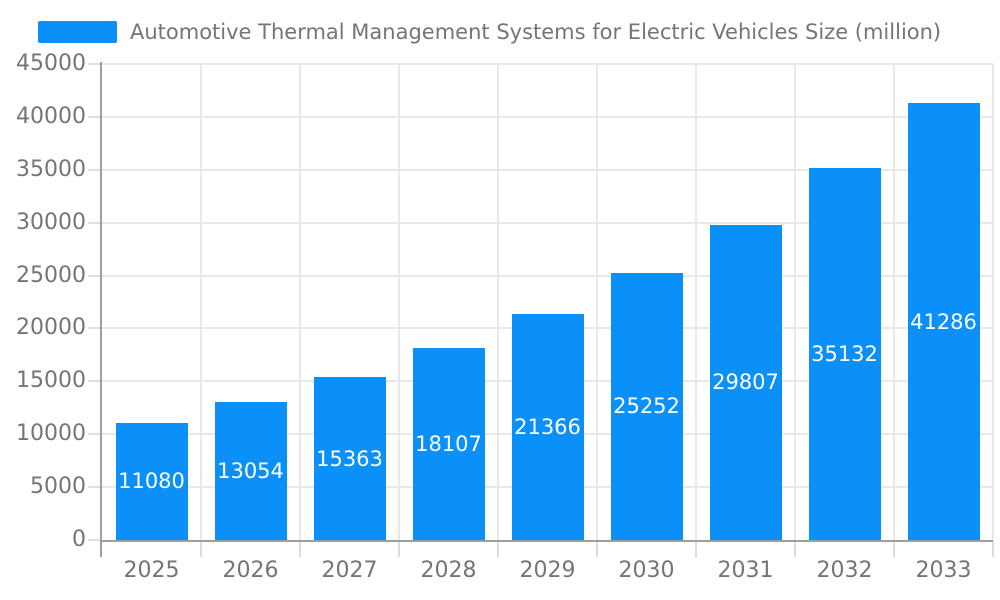  I want to click on x-tick-label-2032: 2032, so click(844, 570).